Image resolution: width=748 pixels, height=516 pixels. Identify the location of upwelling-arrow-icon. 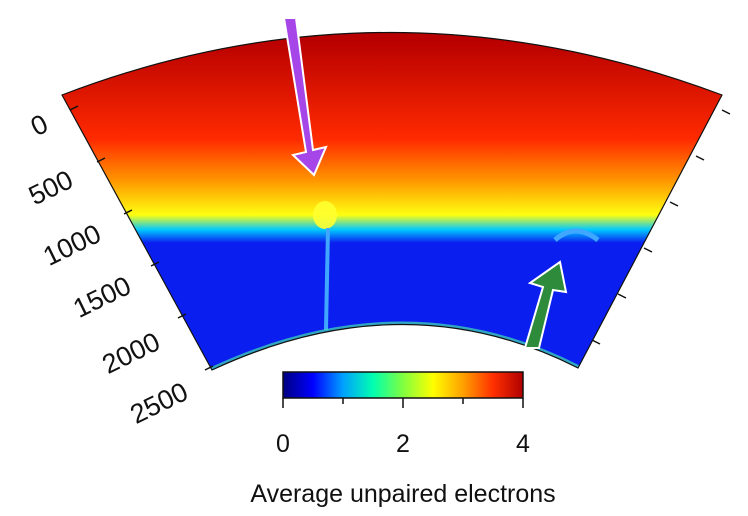
(545, 304).